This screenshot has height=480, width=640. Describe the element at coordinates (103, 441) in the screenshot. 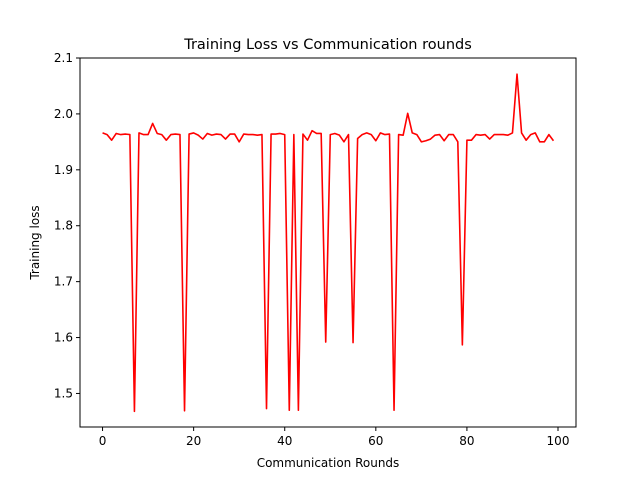

I see `x-tick-label: 0` at that location.